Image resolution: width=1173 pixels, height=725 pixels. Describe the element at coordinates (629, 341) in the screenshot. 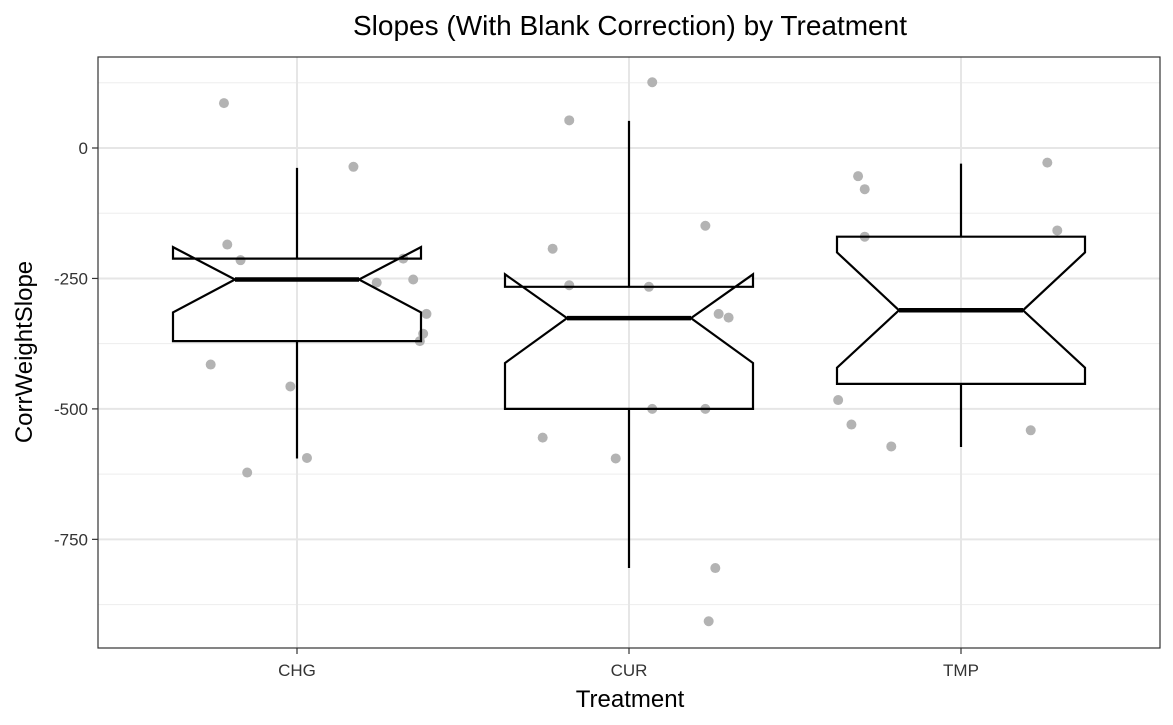

I see `notched-box-cur` at that location.